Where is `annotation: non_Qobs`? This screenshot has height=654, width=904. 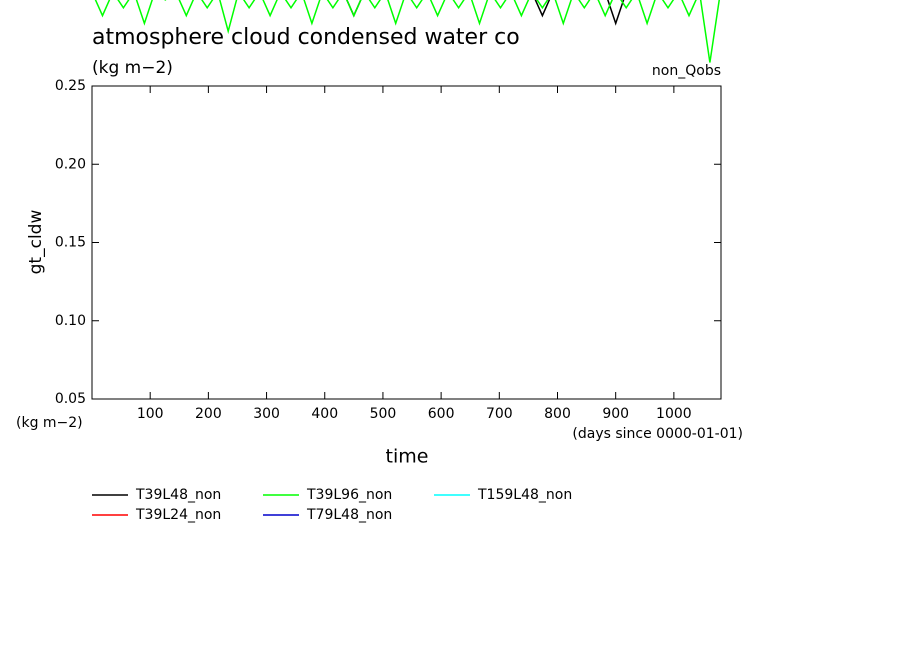 annotation: non_Qobs is located at coordinates (686, 71).